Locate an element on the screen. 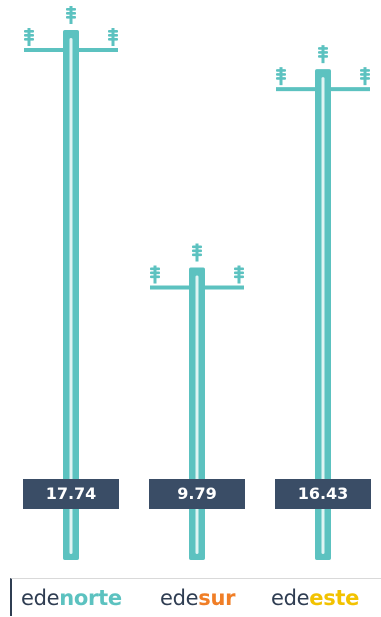  value-label-edeeste: 16.43 is located at coordinates (323, 494).